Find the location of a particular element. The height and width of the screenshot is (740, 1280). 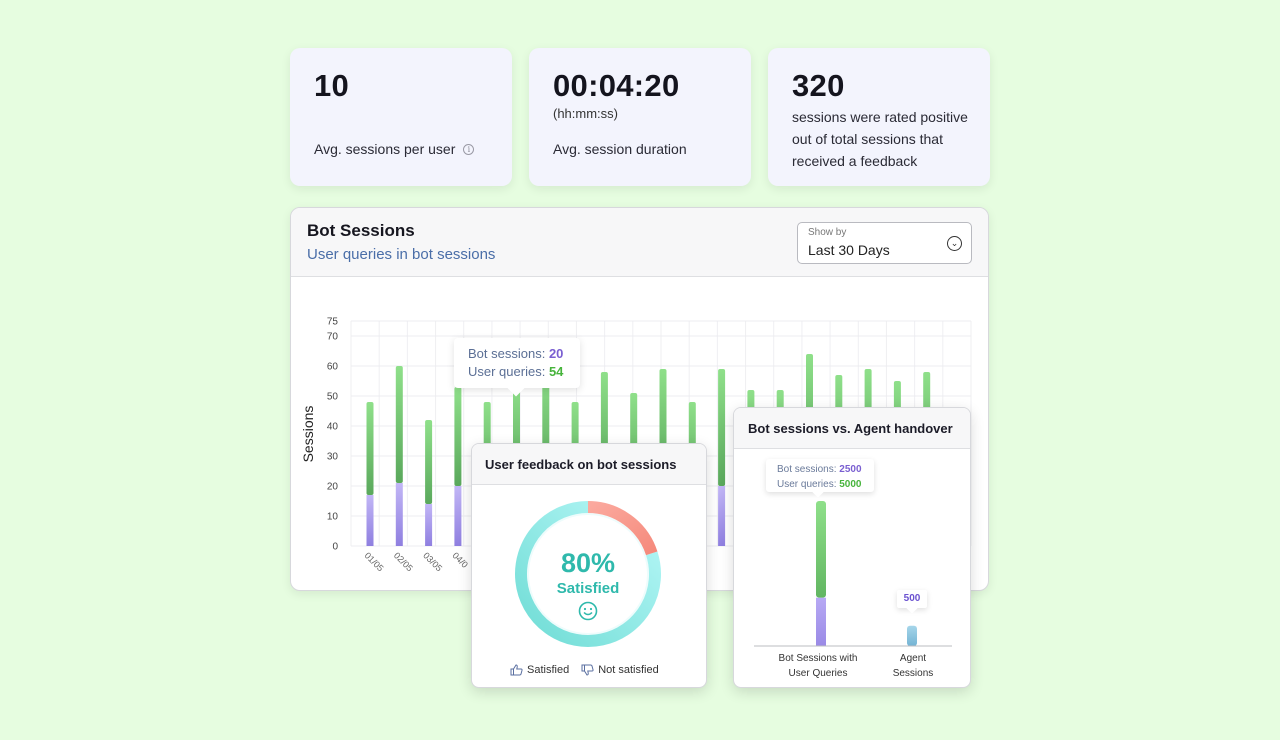

y-axis-label: Sessions is located at coordinates (308, 434).